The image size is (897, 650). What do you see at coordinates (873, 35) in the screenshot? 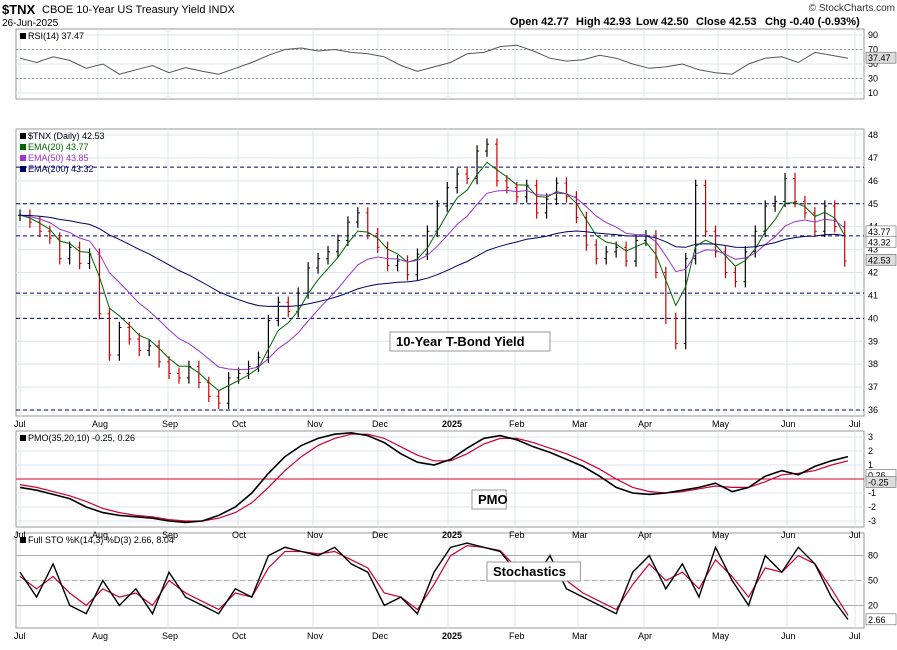
I see `rsi-tick-label: 90` at bounding box center [873, 35].